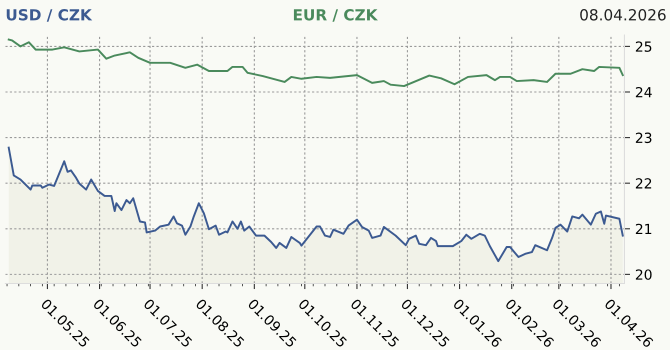  Describe the element at coordinates (644, 229) in the screenshot. I see `y-tick-label: 21` at that location.